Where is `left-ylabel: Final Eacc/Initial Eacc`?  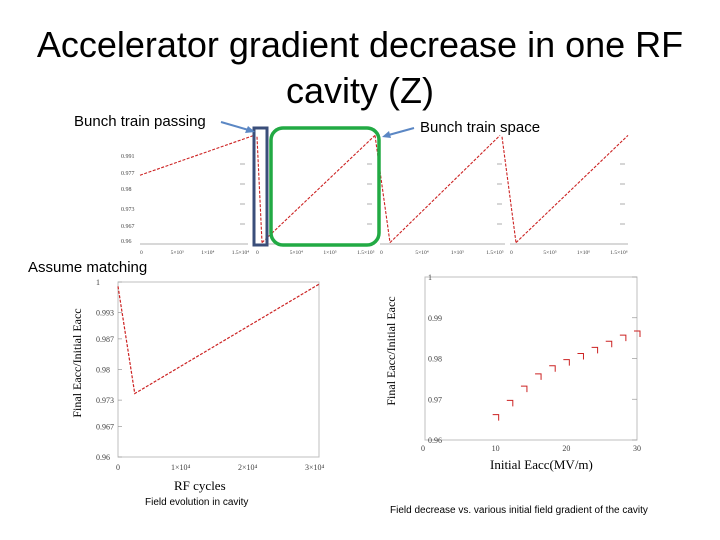 left-ylabel: Final Eacc/Initial Eacc is located at coordinates (77, 363).